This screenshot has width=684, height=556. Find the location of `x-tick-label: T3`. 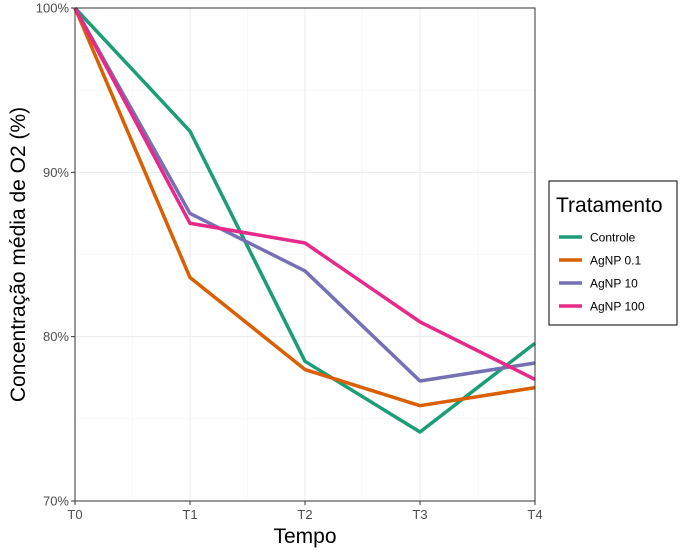

x-tick-label: T3 is located at coordinates (419, 514).